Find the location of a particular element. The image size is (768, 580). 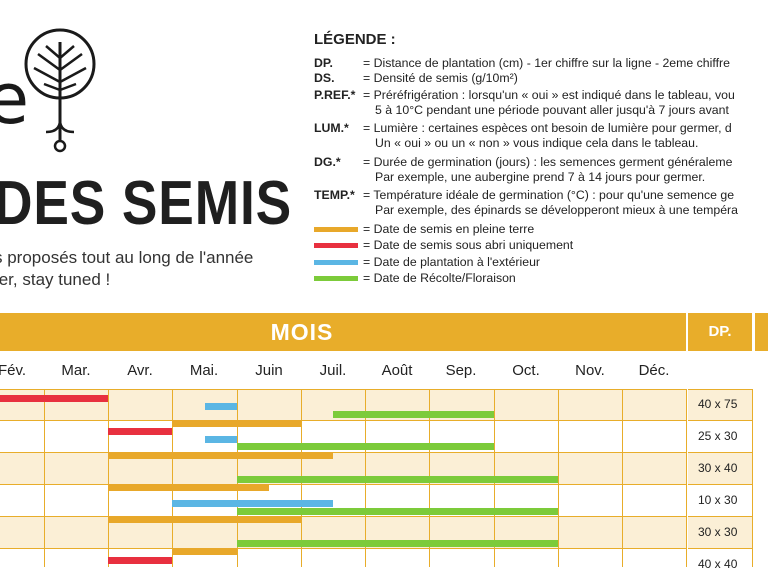

legend-key: DS. is located at coordinates (324, 78).